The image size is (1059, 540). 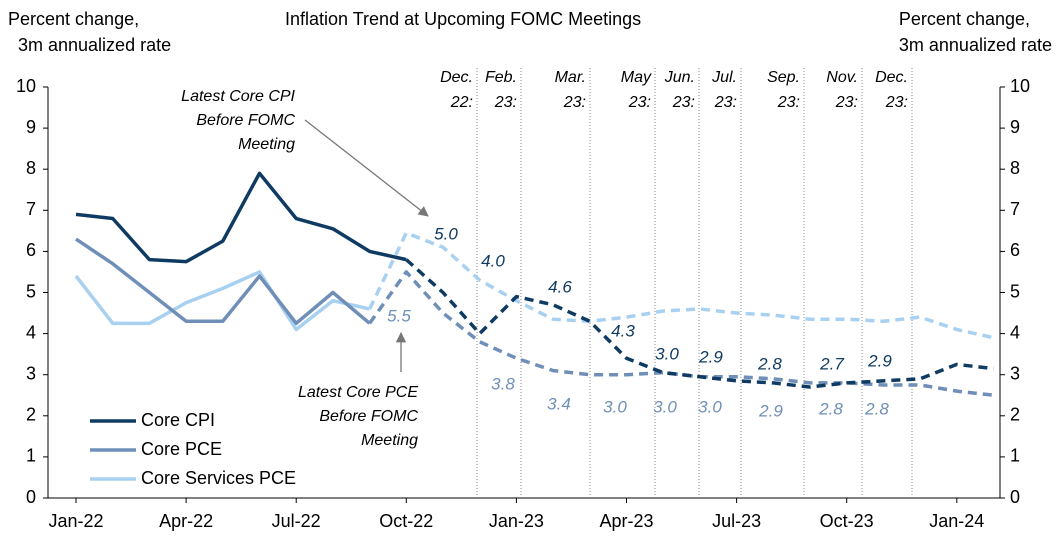 What do you see at coordinates (570, 77) in the screenshot?
I see `meeting-label: Mar.` at bounding box center [570, 77].